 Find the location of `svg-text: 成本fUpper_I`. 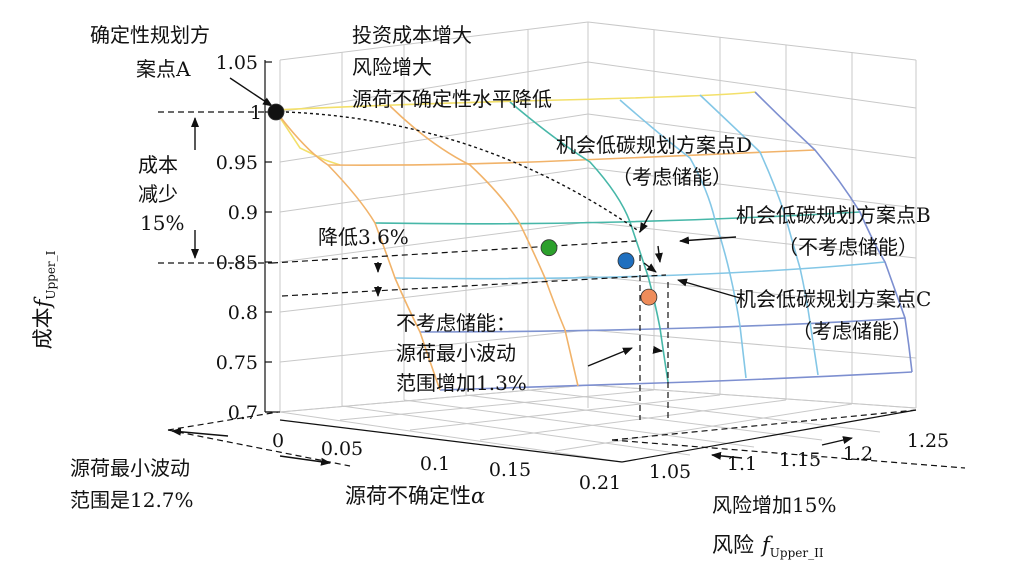

svg-text: 成本fUpper_I is located at coordinates (44, 299).